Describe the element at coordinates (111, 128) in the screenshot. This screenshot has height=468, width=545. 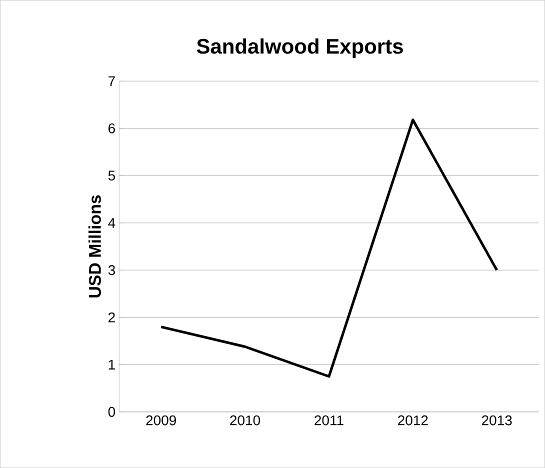
I see `y-tick-label: 6` at that location.